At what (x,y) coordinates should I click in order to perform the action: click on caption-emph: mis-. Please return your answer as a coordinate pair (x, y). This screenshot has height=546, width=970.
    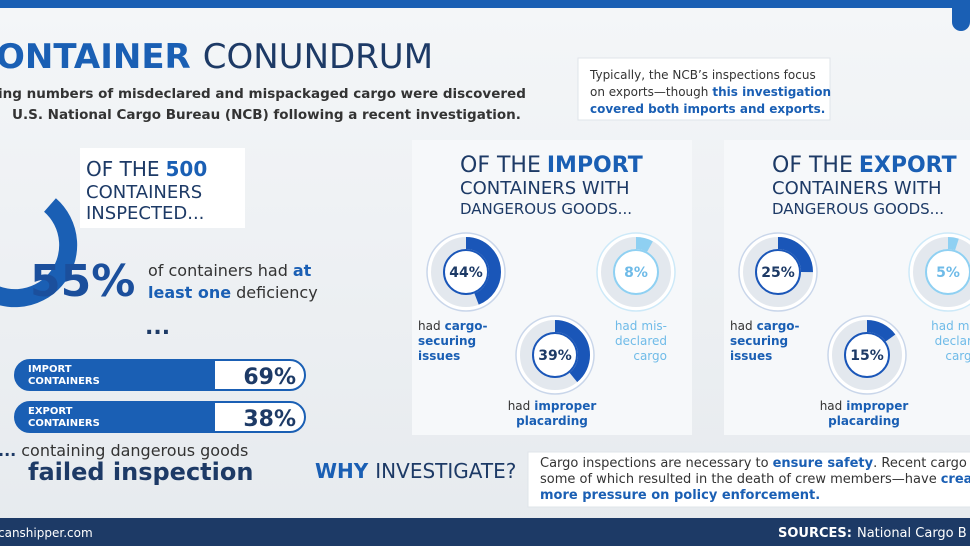
    Looking at the image, I should click on (654, 326).